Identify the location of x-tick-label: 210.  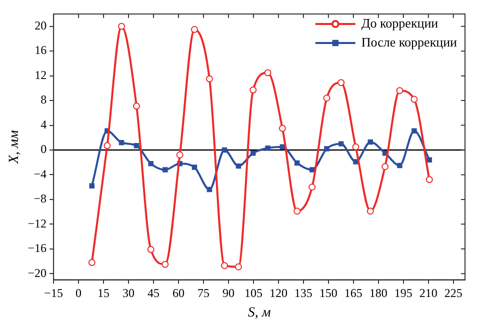
(428, 293).